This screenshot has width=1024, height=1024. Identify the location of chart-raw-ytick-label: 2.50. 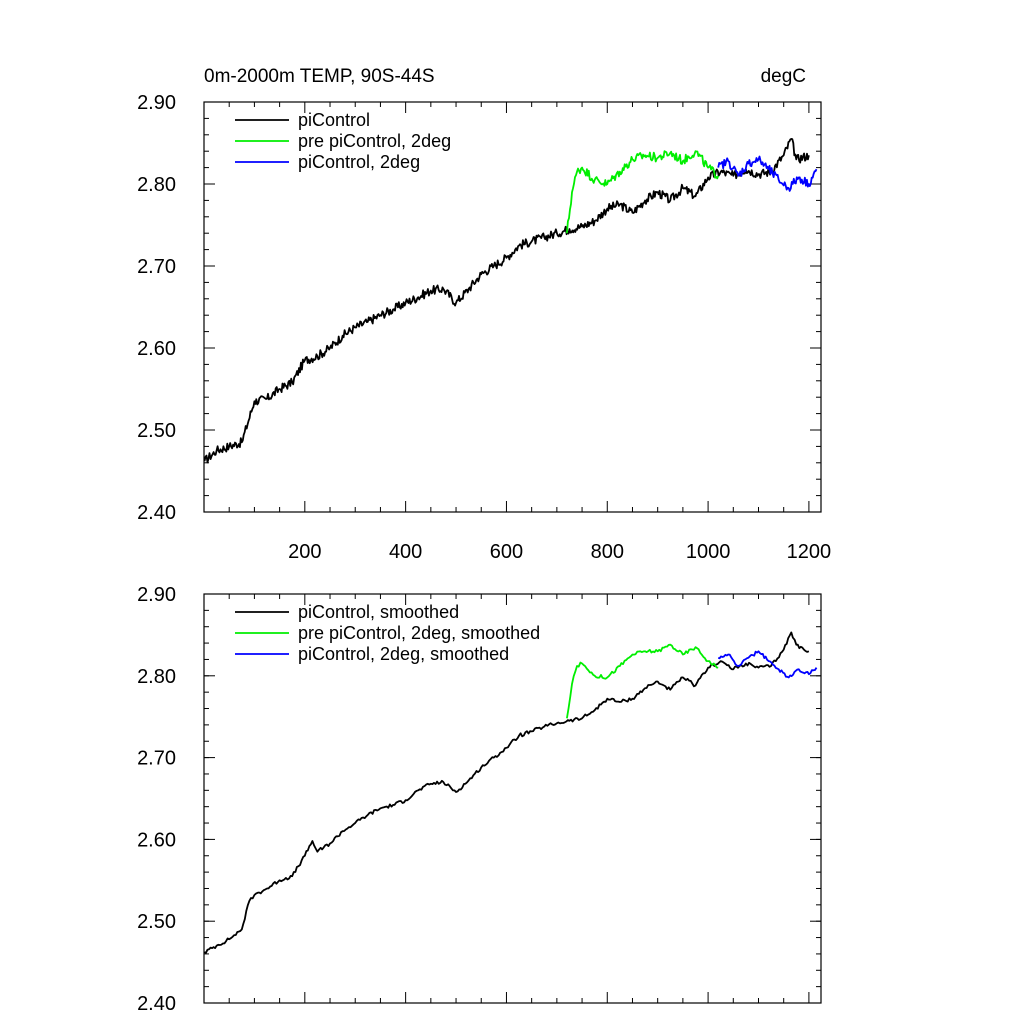
(156, 431).